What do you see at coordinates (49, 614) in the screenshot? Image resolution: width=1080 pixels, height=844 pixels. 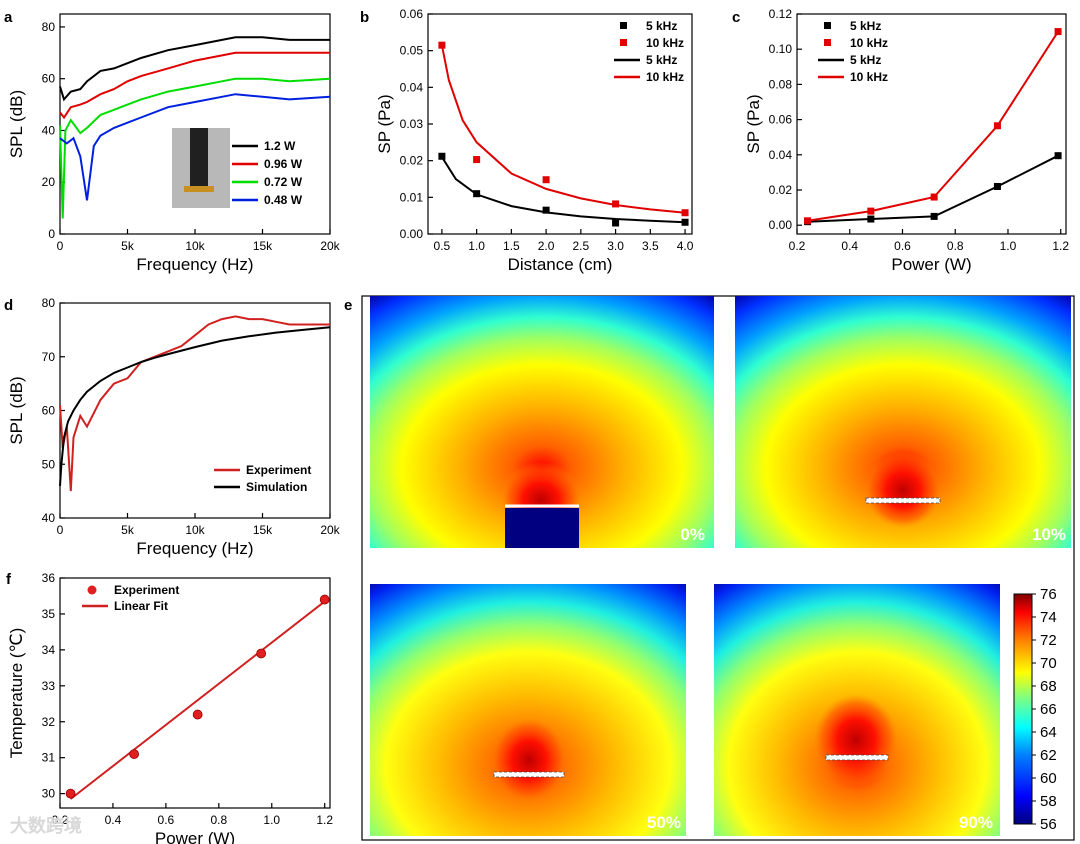 I see `y-tick-label: 35` at bounding box center [49, 614].